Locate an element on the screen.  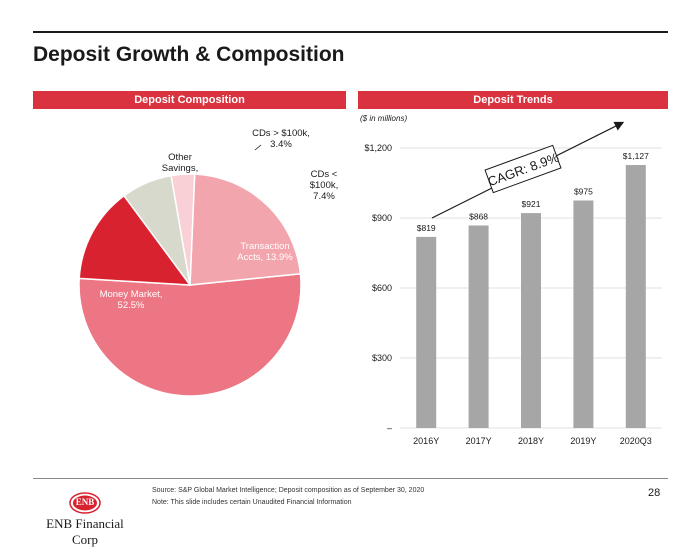
pie-label-cds-100k: CDs < $100k, 7.4% is located at coordinates (324, 185).